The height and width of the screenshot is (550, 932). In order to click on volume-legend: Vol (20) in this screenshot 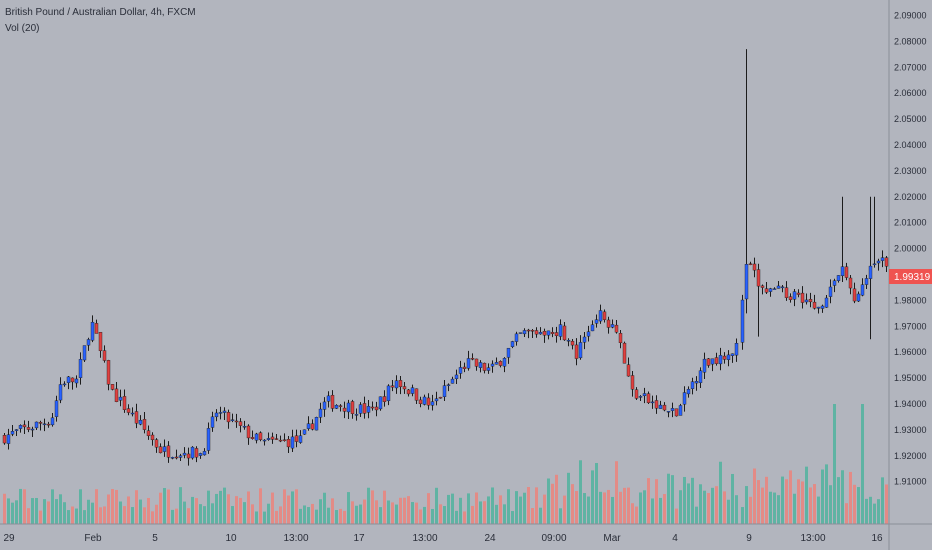, I will do `click(22, 28)`.